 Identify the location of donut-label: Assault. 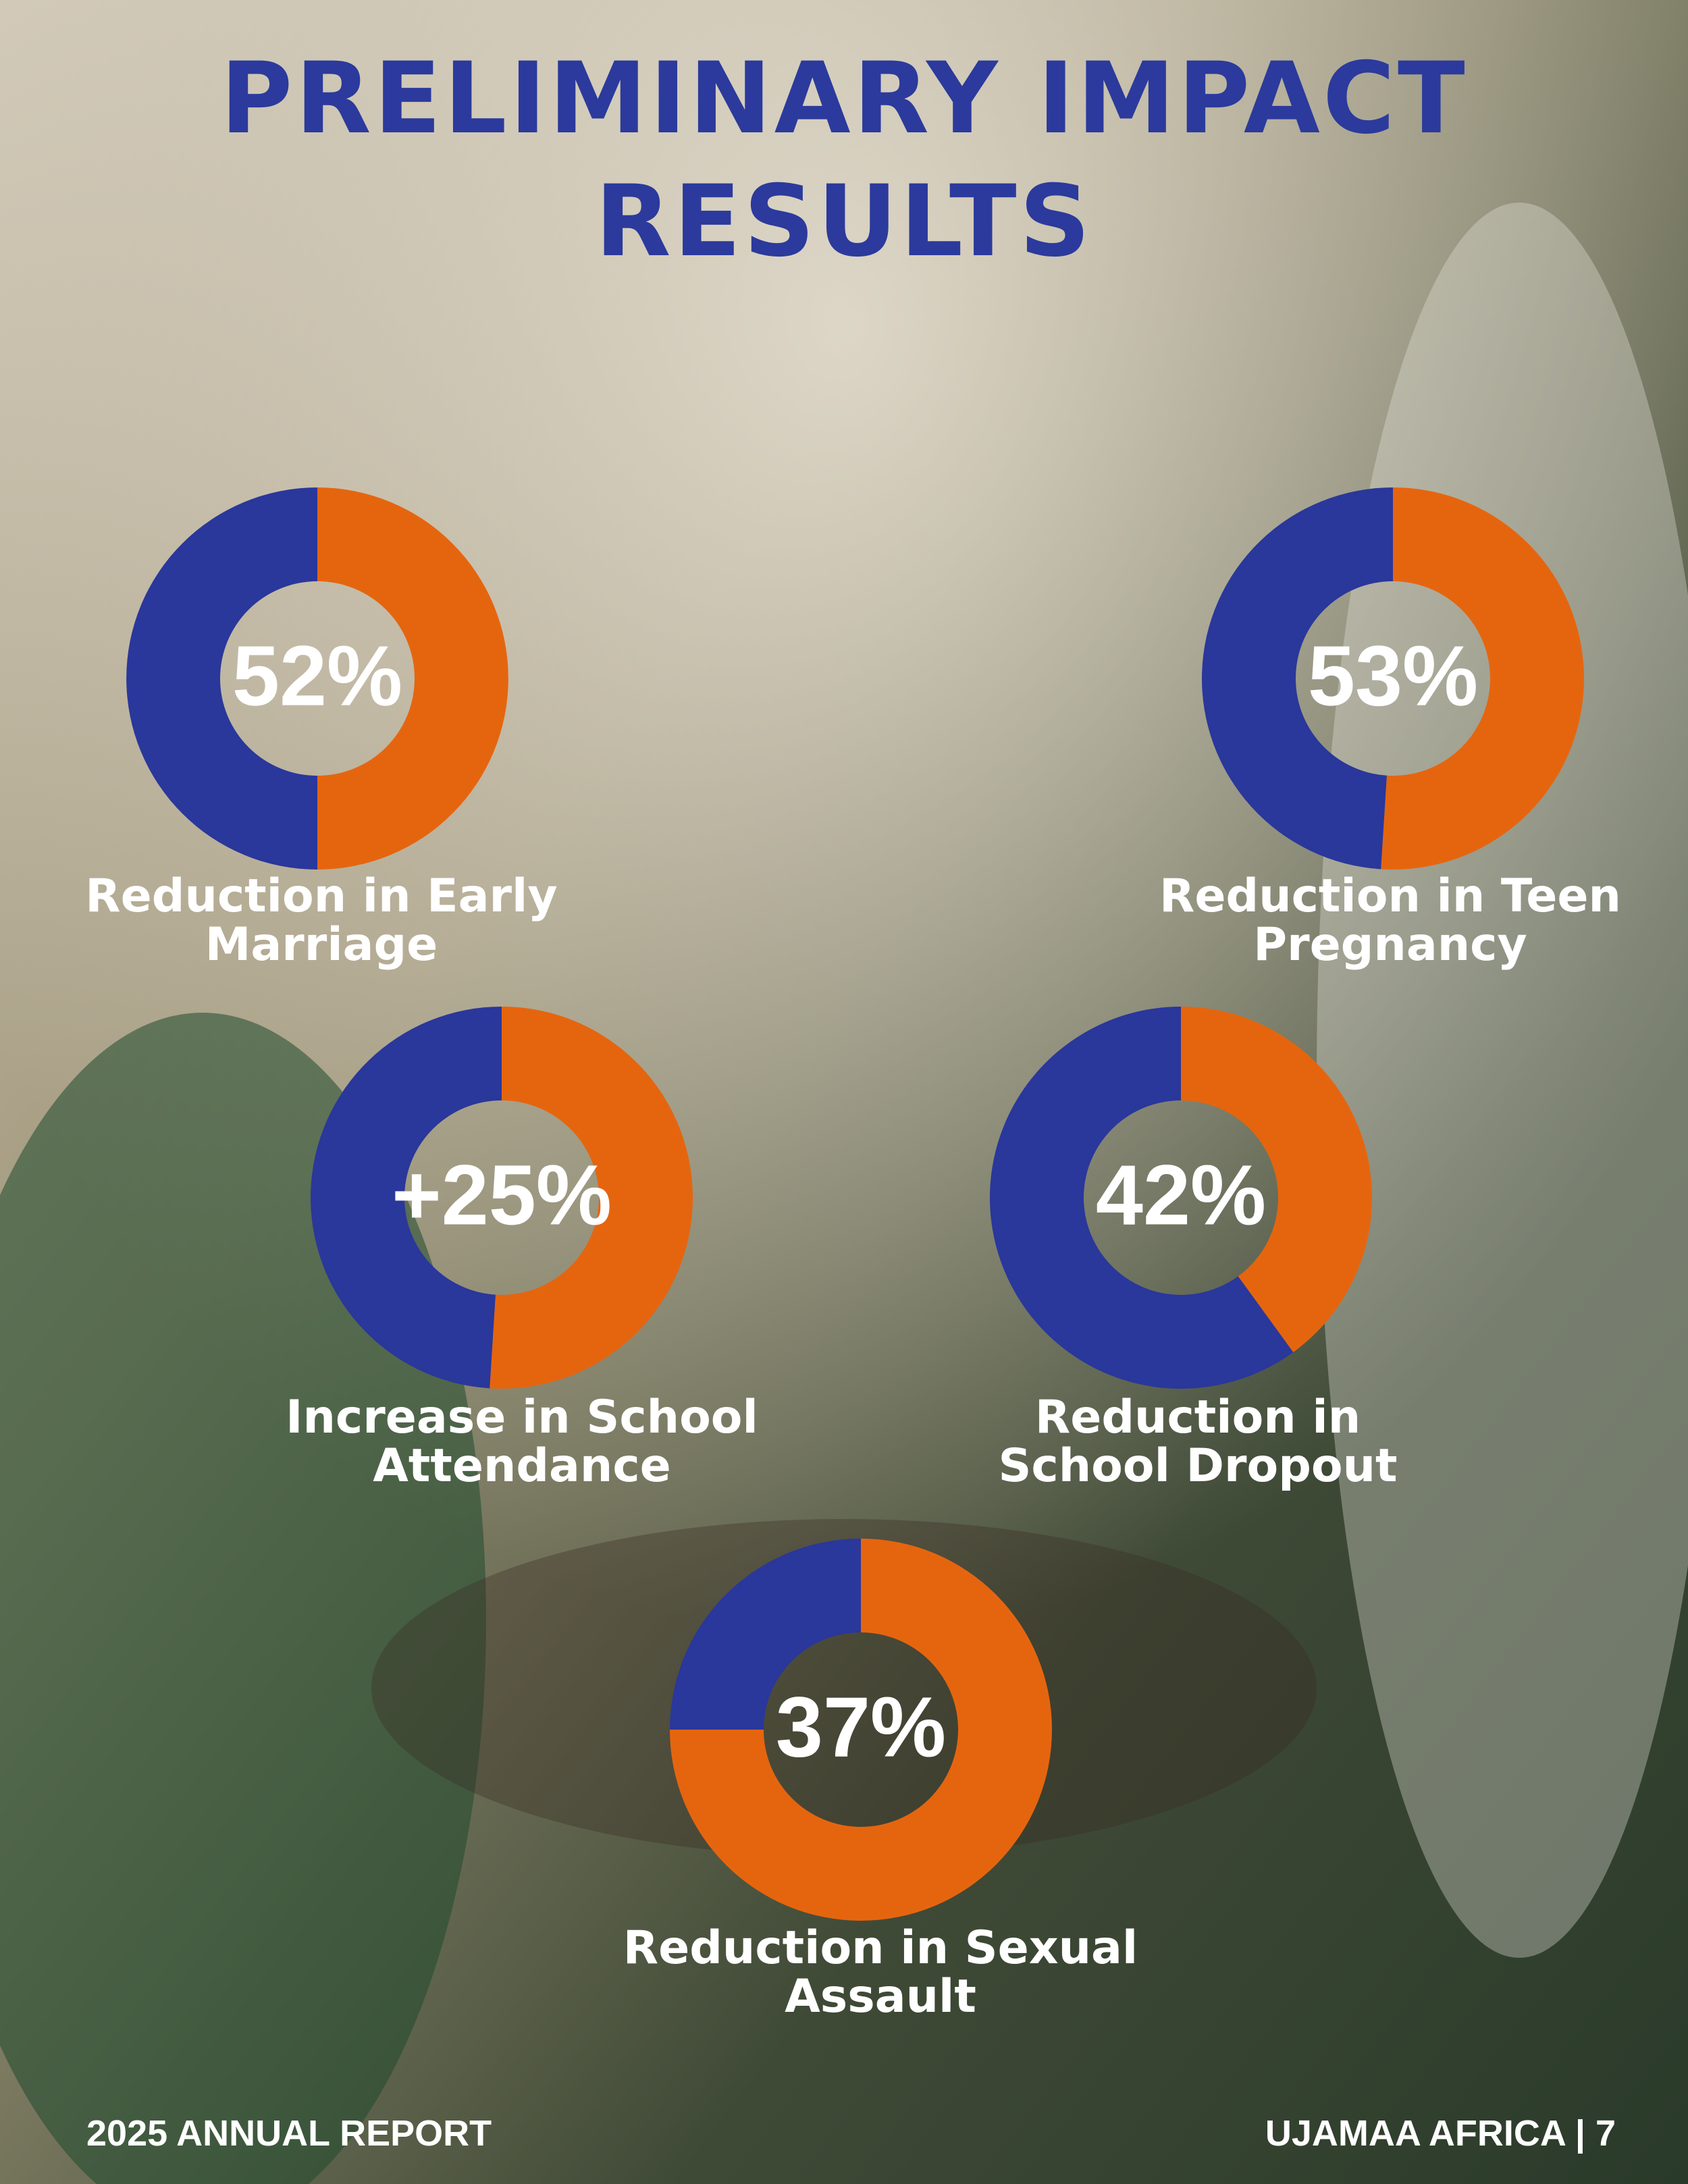
(880, 1996).